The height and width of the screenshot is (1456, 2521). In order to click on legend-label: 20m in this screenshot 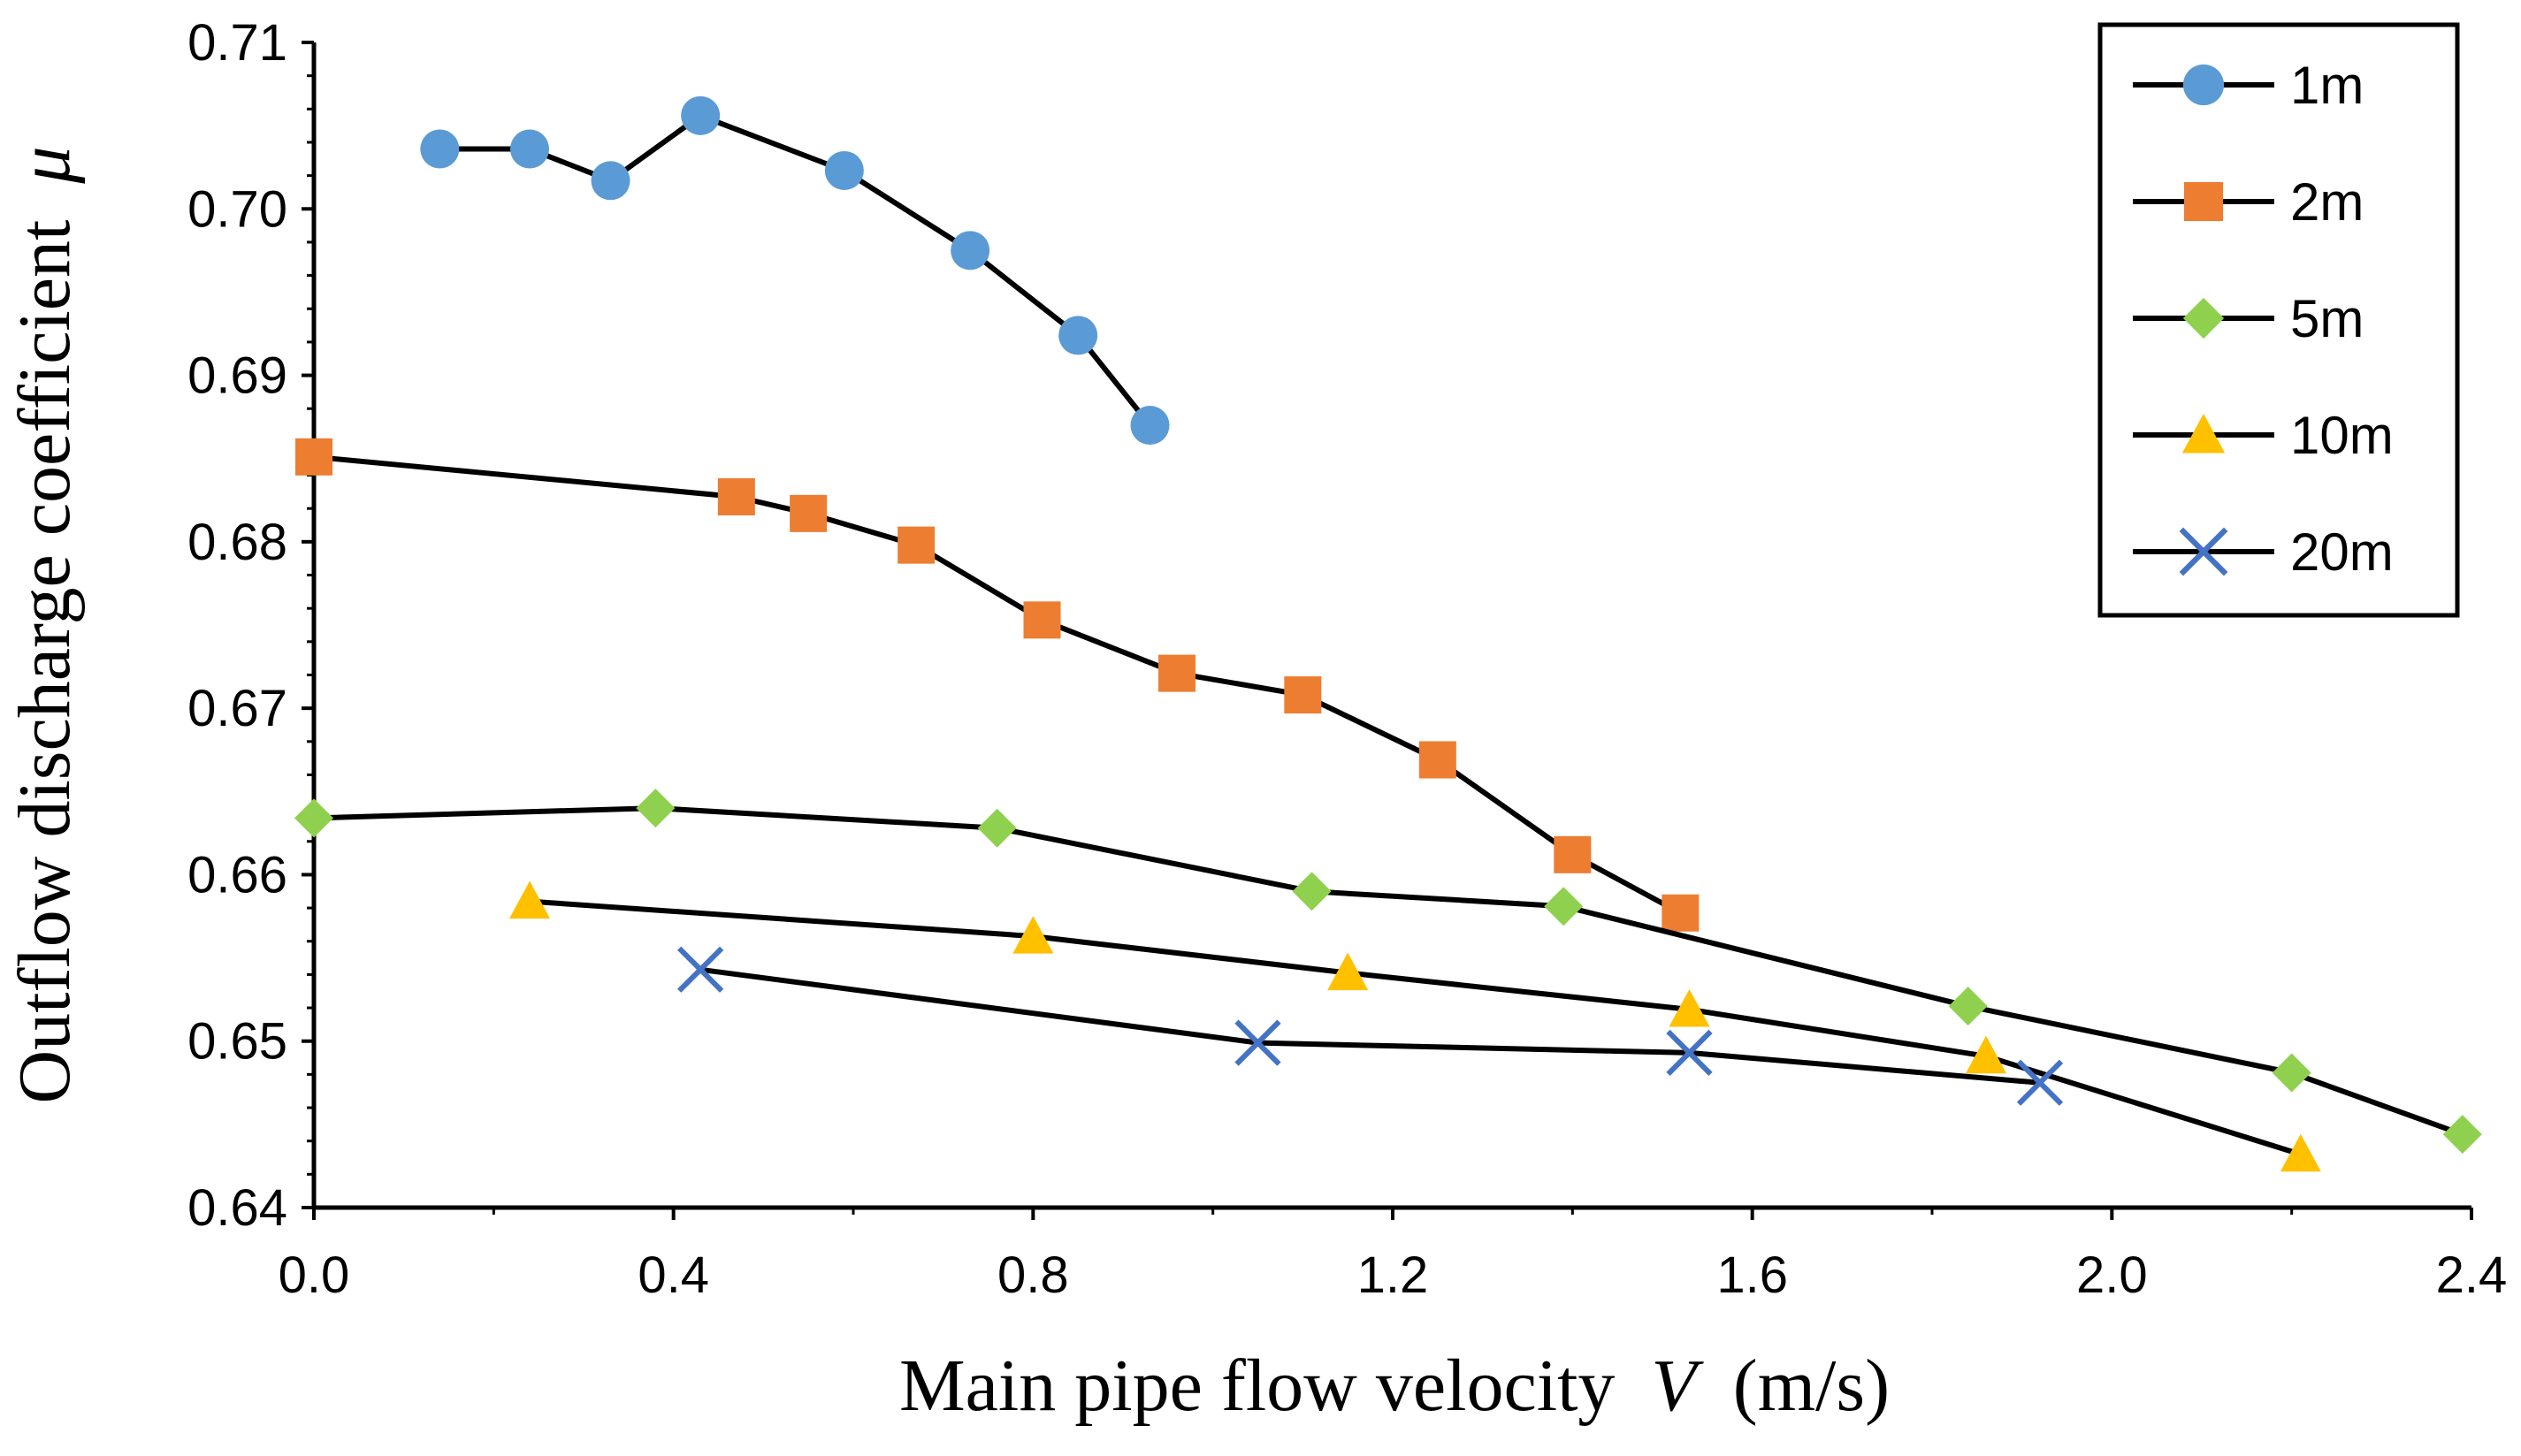, I will do `click(2342, 552)`.